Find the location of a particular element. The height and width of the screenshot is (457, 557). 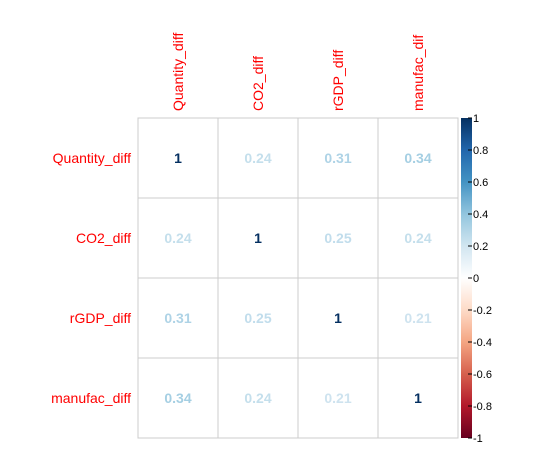

colorbar-tick-label: -0.6 is located at coordinates (482, 375).